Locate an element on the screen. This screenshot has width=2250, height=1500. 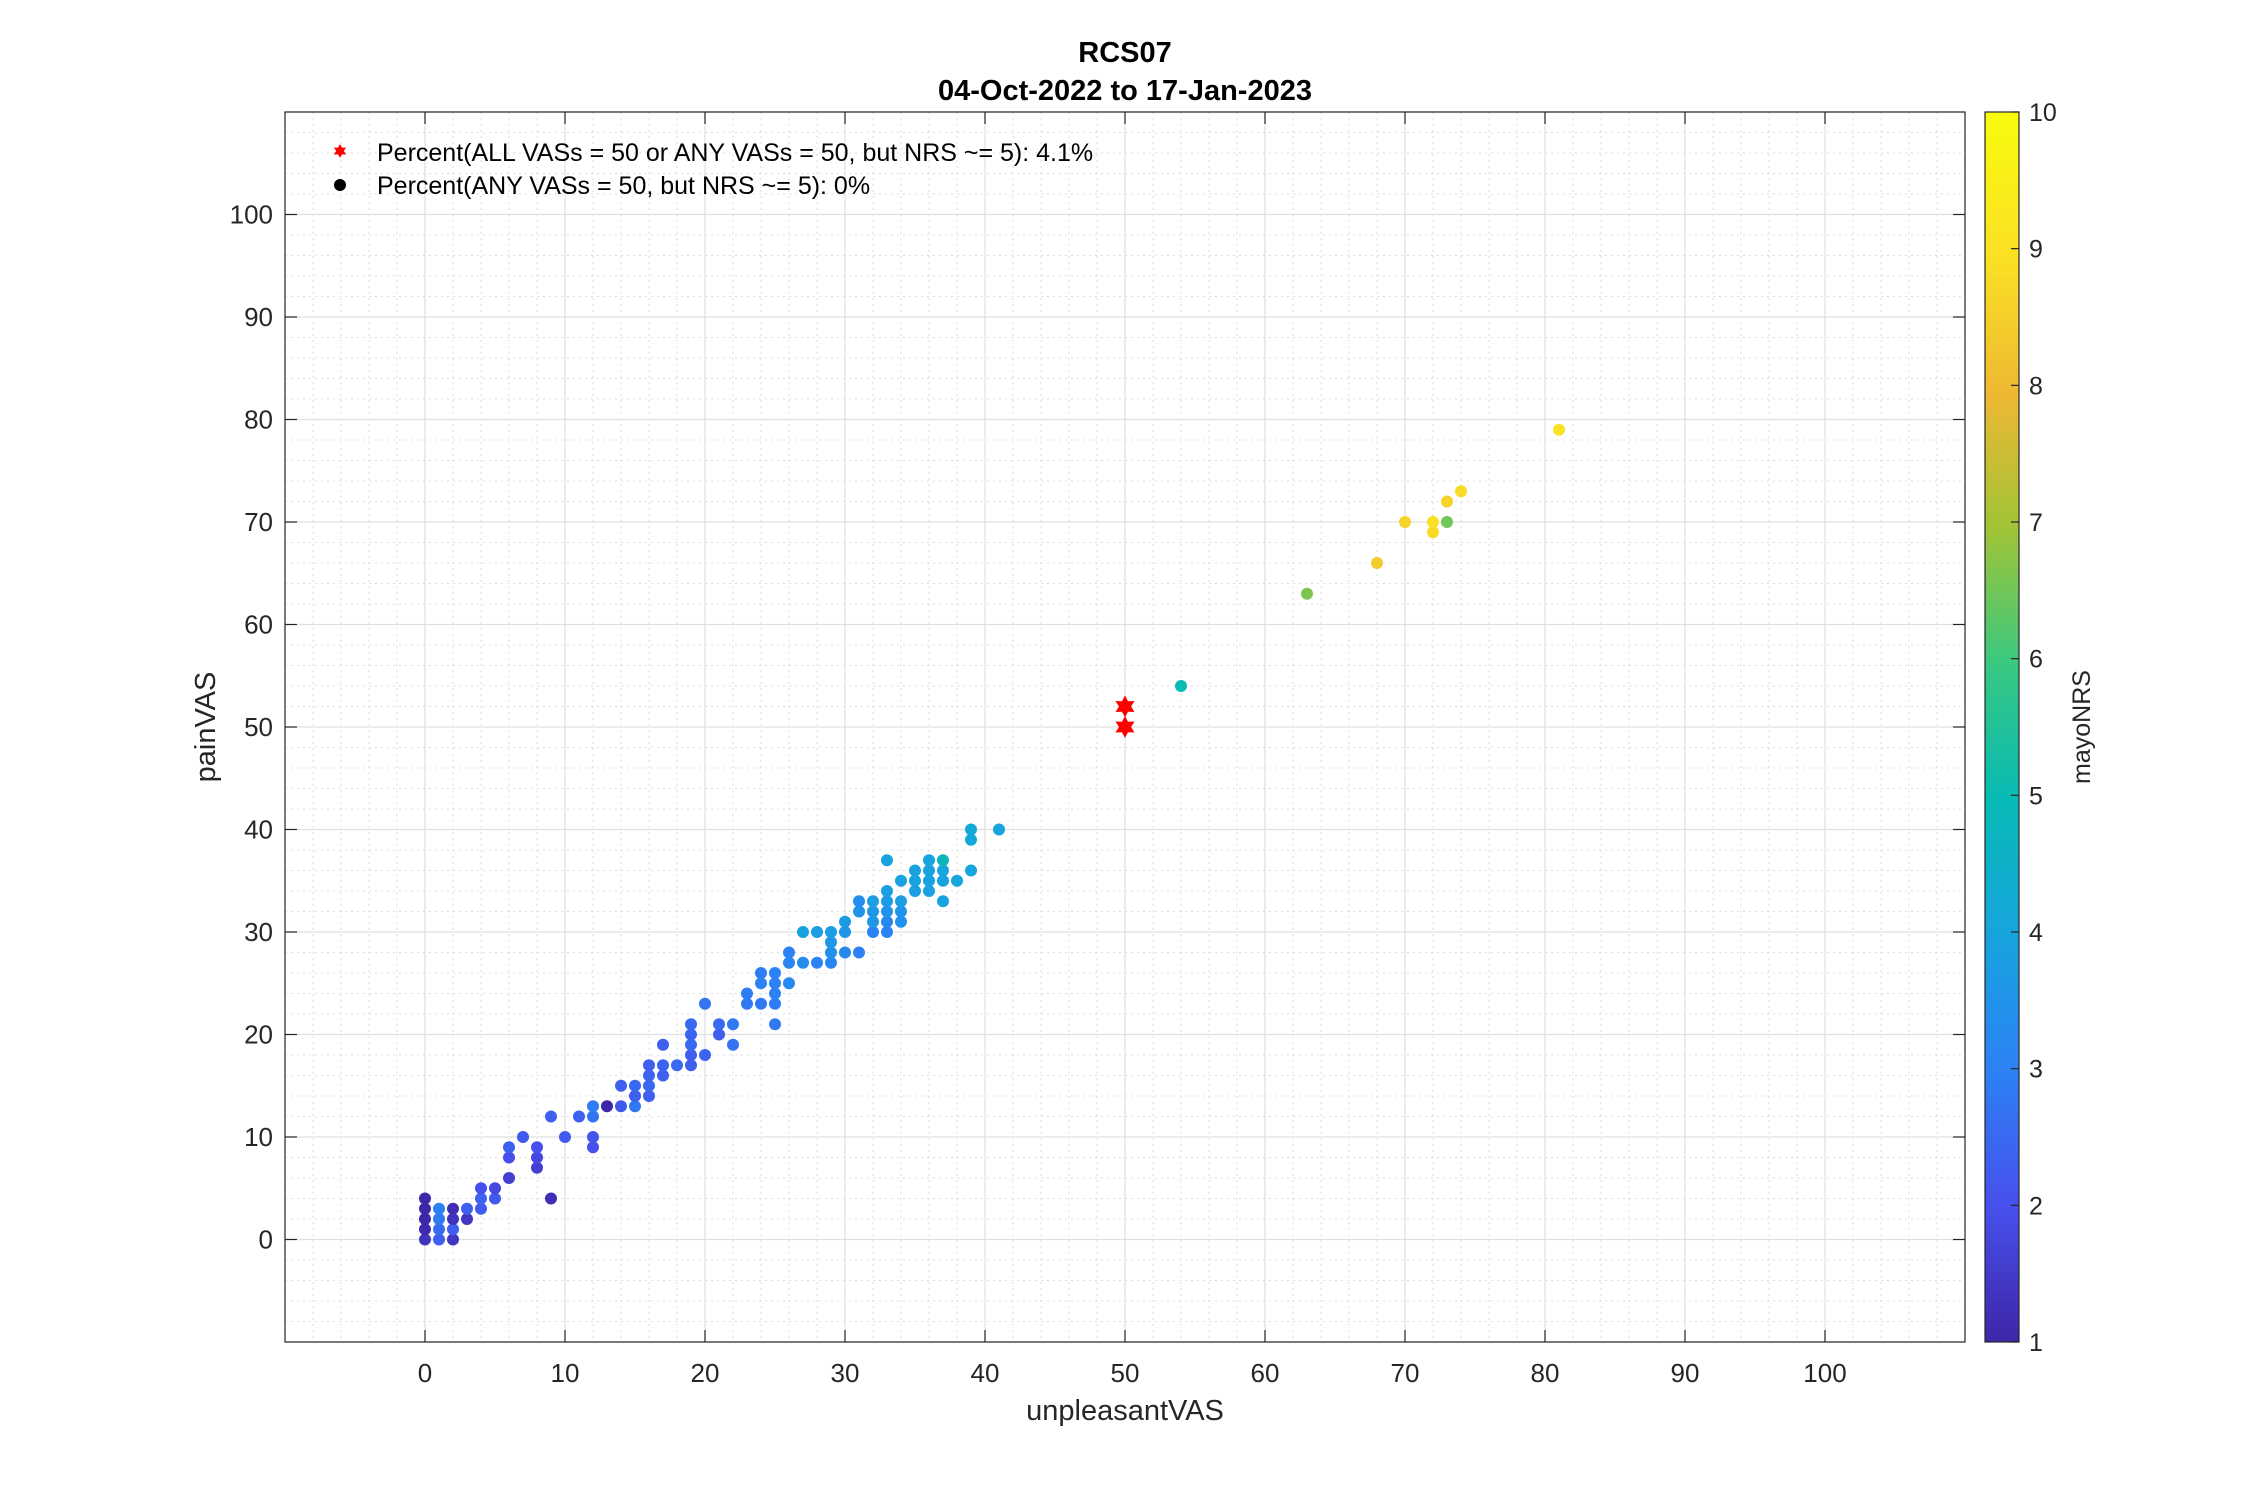
y-tick-label: 40 is located at coordinates (258, 830).